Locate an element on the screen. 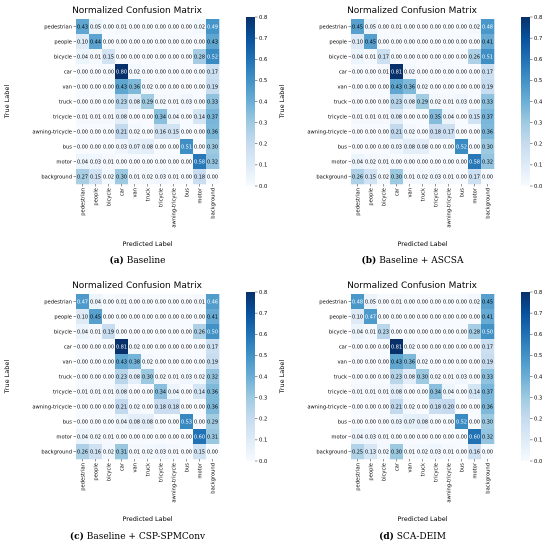 This screenshot has height=549, width=550. y-tick-label: motor is located at coordinates (339, 437).